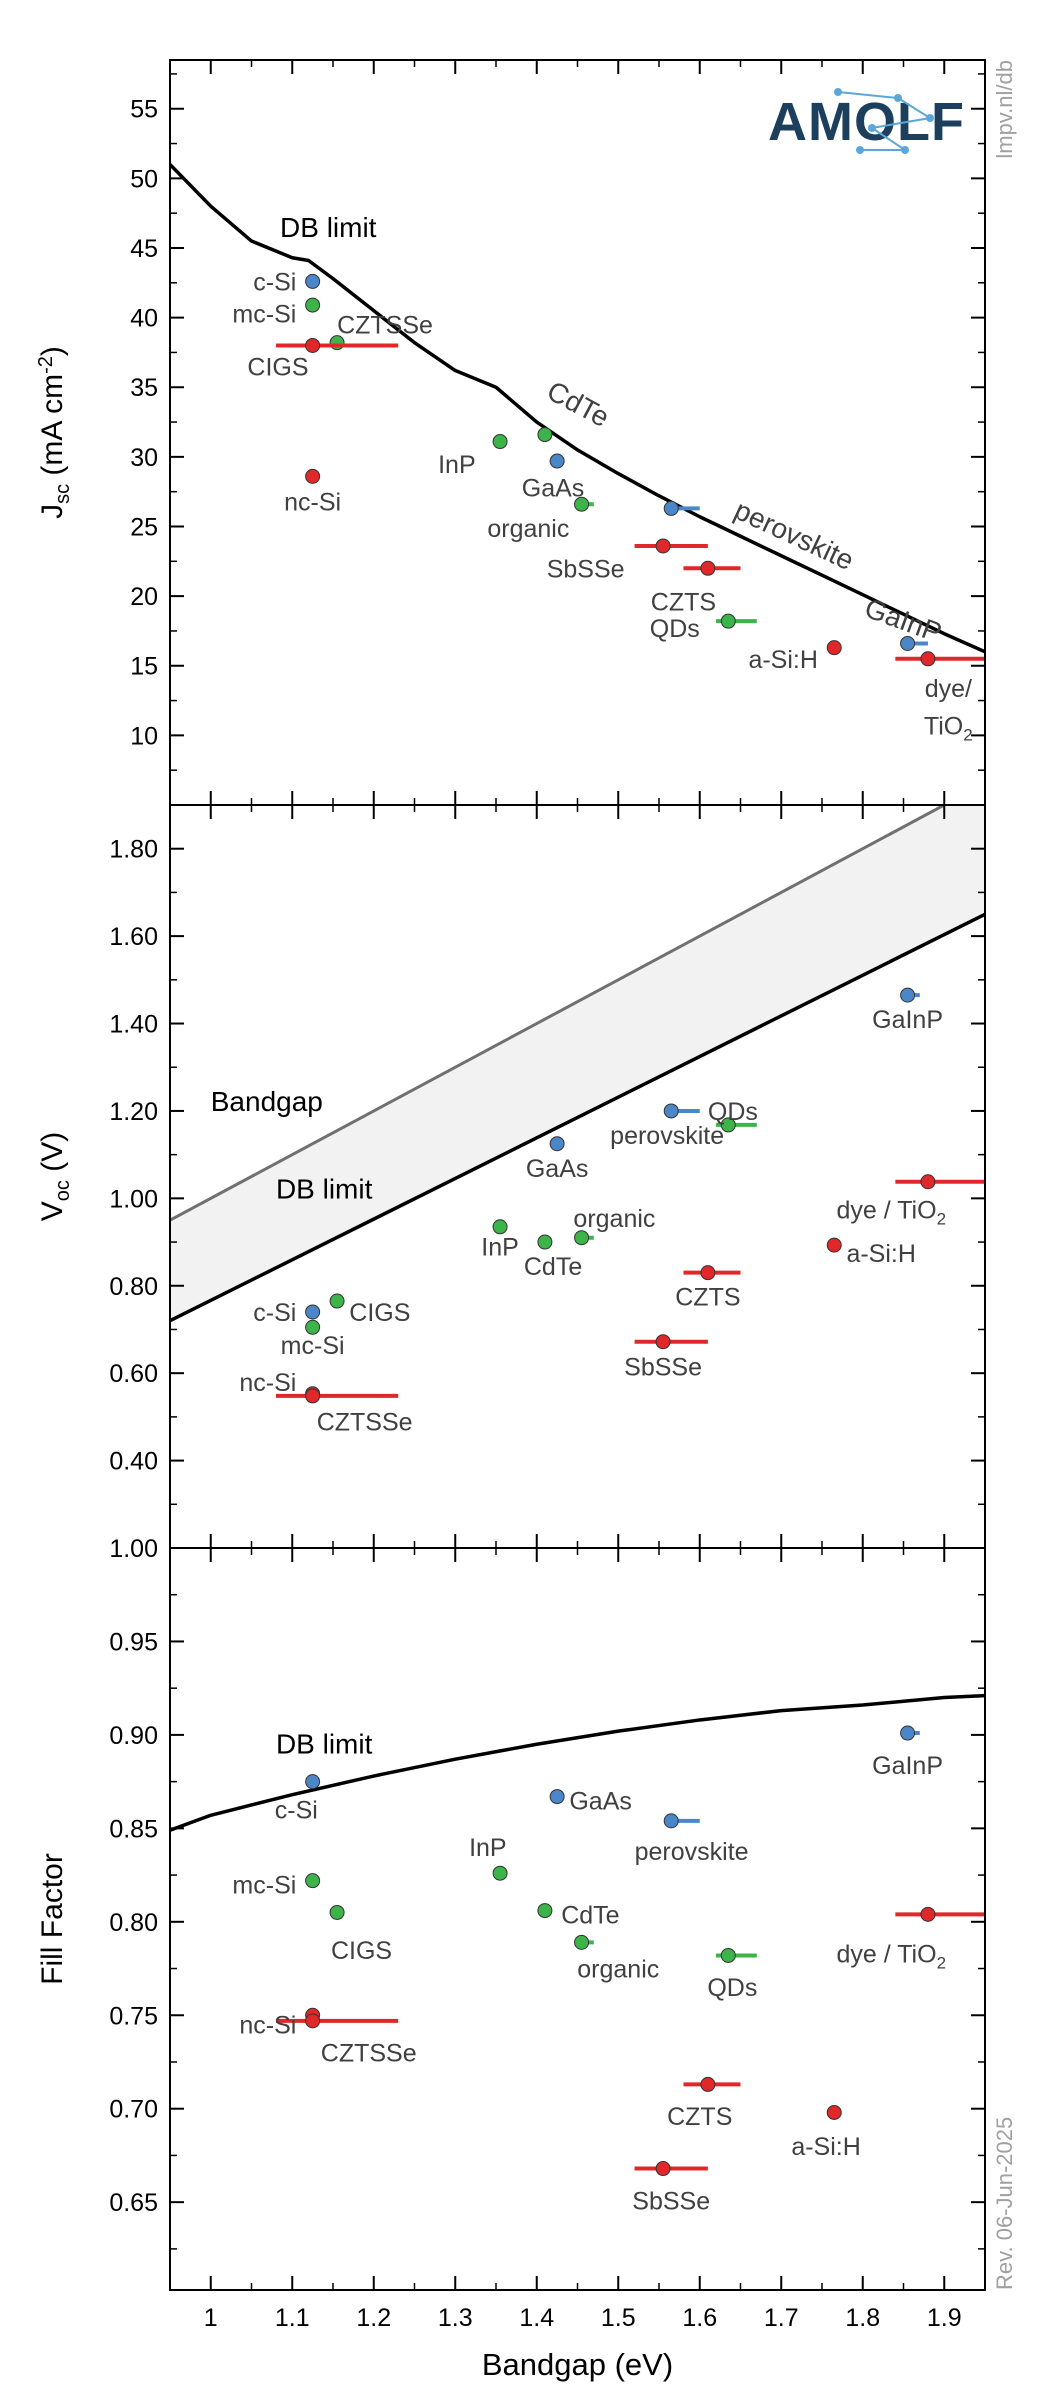 The height and width of the screenshot is (2404, 1040). I want to click on y-tick-label: 25, so click(144, 527).